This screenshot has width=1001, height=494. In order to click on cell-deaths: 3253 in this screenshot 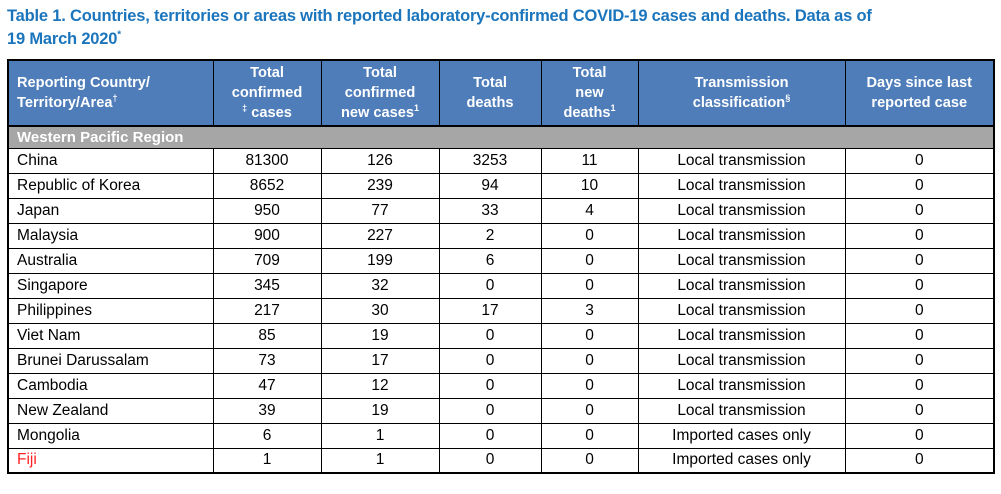, I will do `click(490, 160)`.